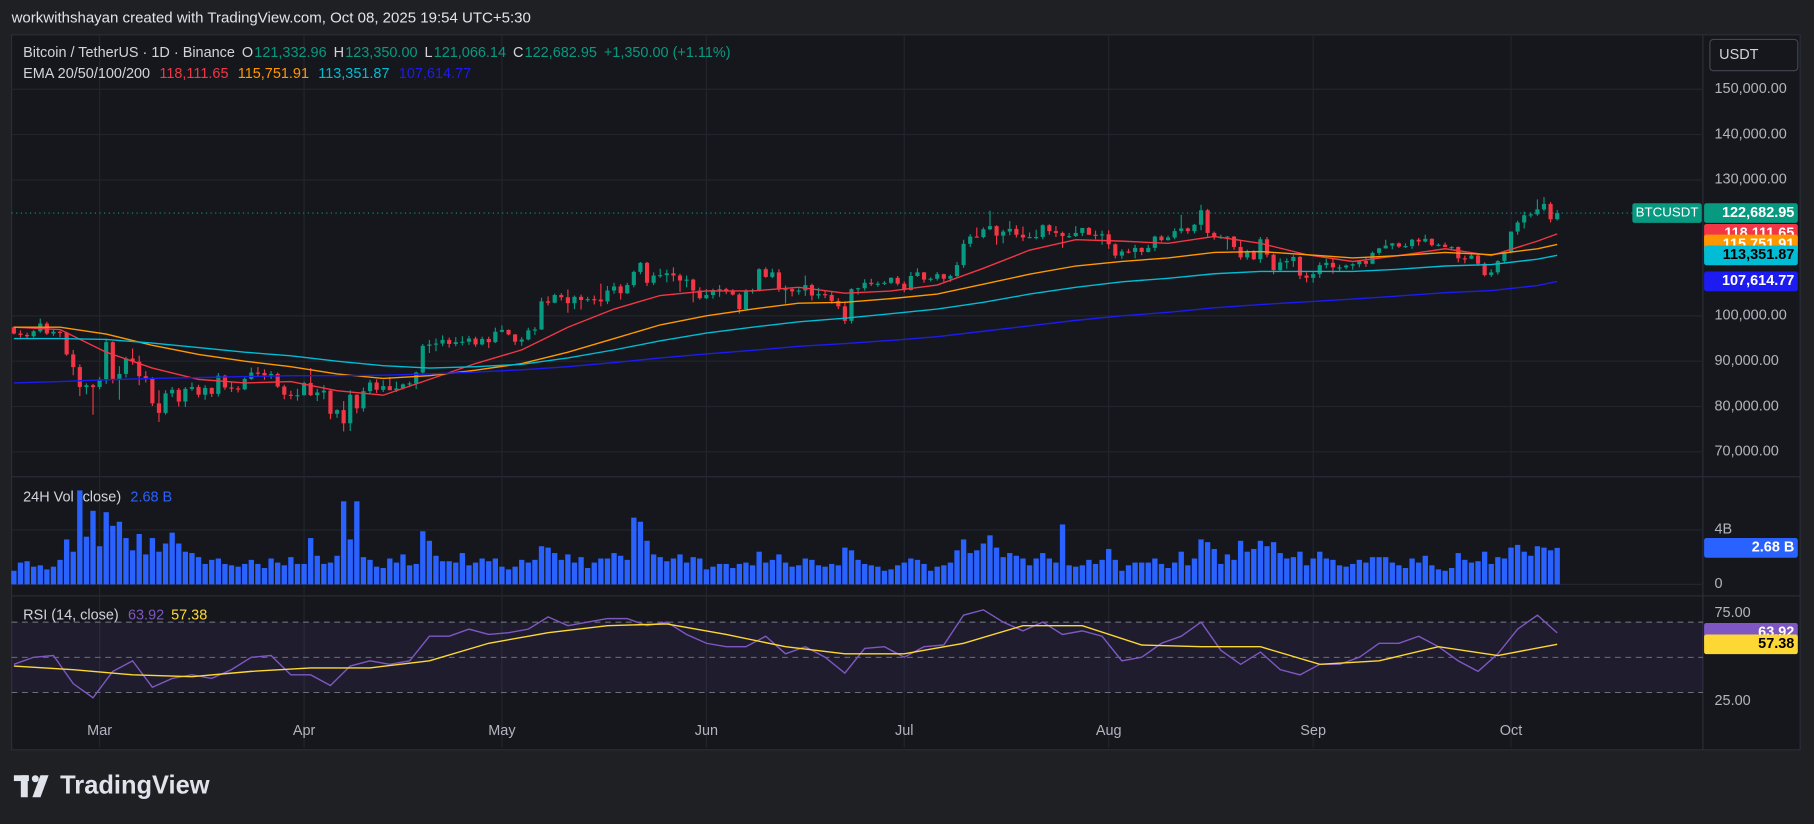 The width and height of the screenshot is (1814, 824). What do you see at coordinates (273, 74) in the screenshot?
I see `legend-ema-value: 115,751.91` at bounding box center [273, 74].